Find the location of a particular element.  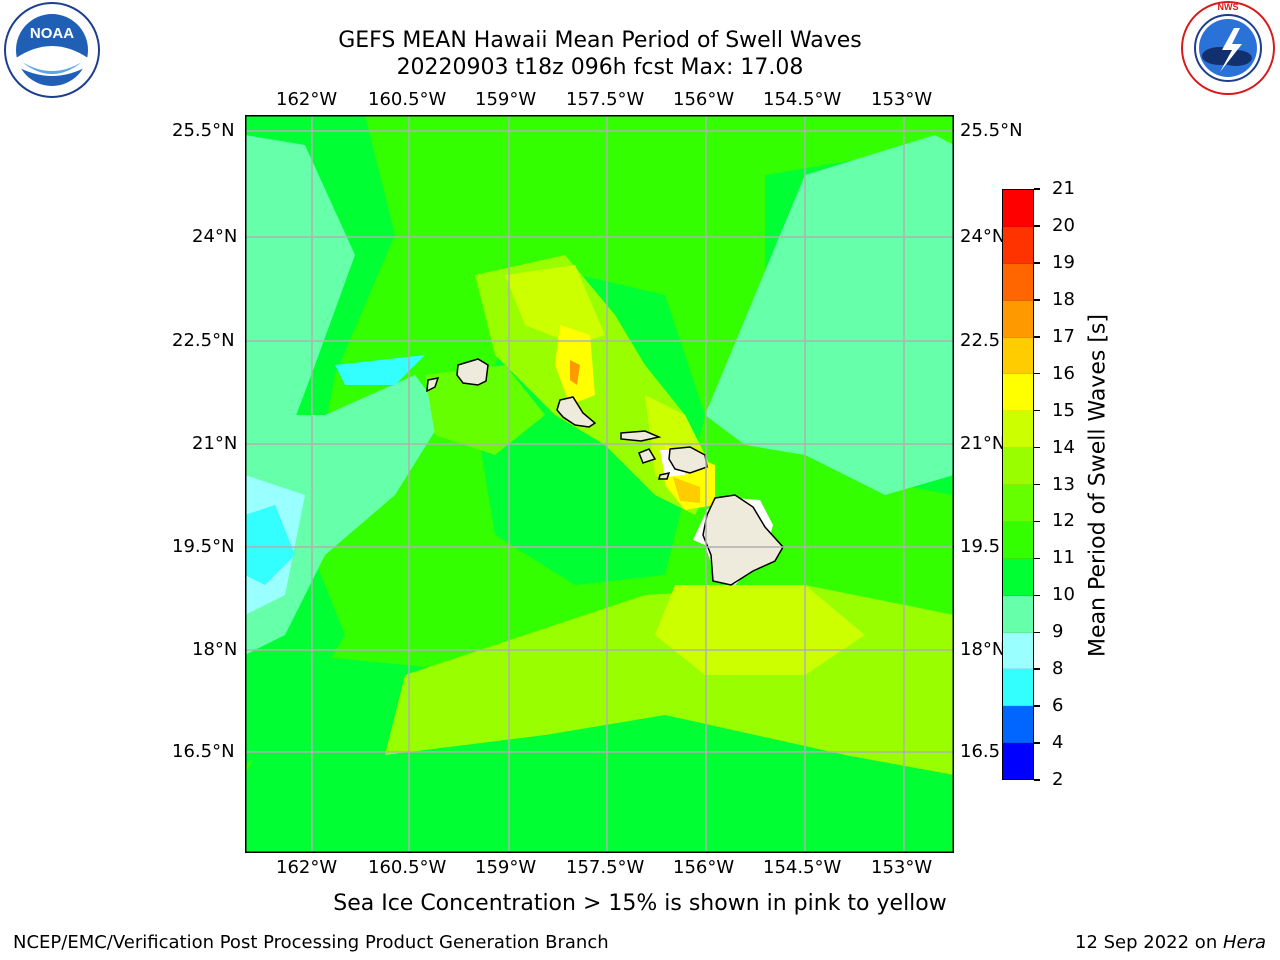

svg-text: NWS is located at coordinates (1228, 7).